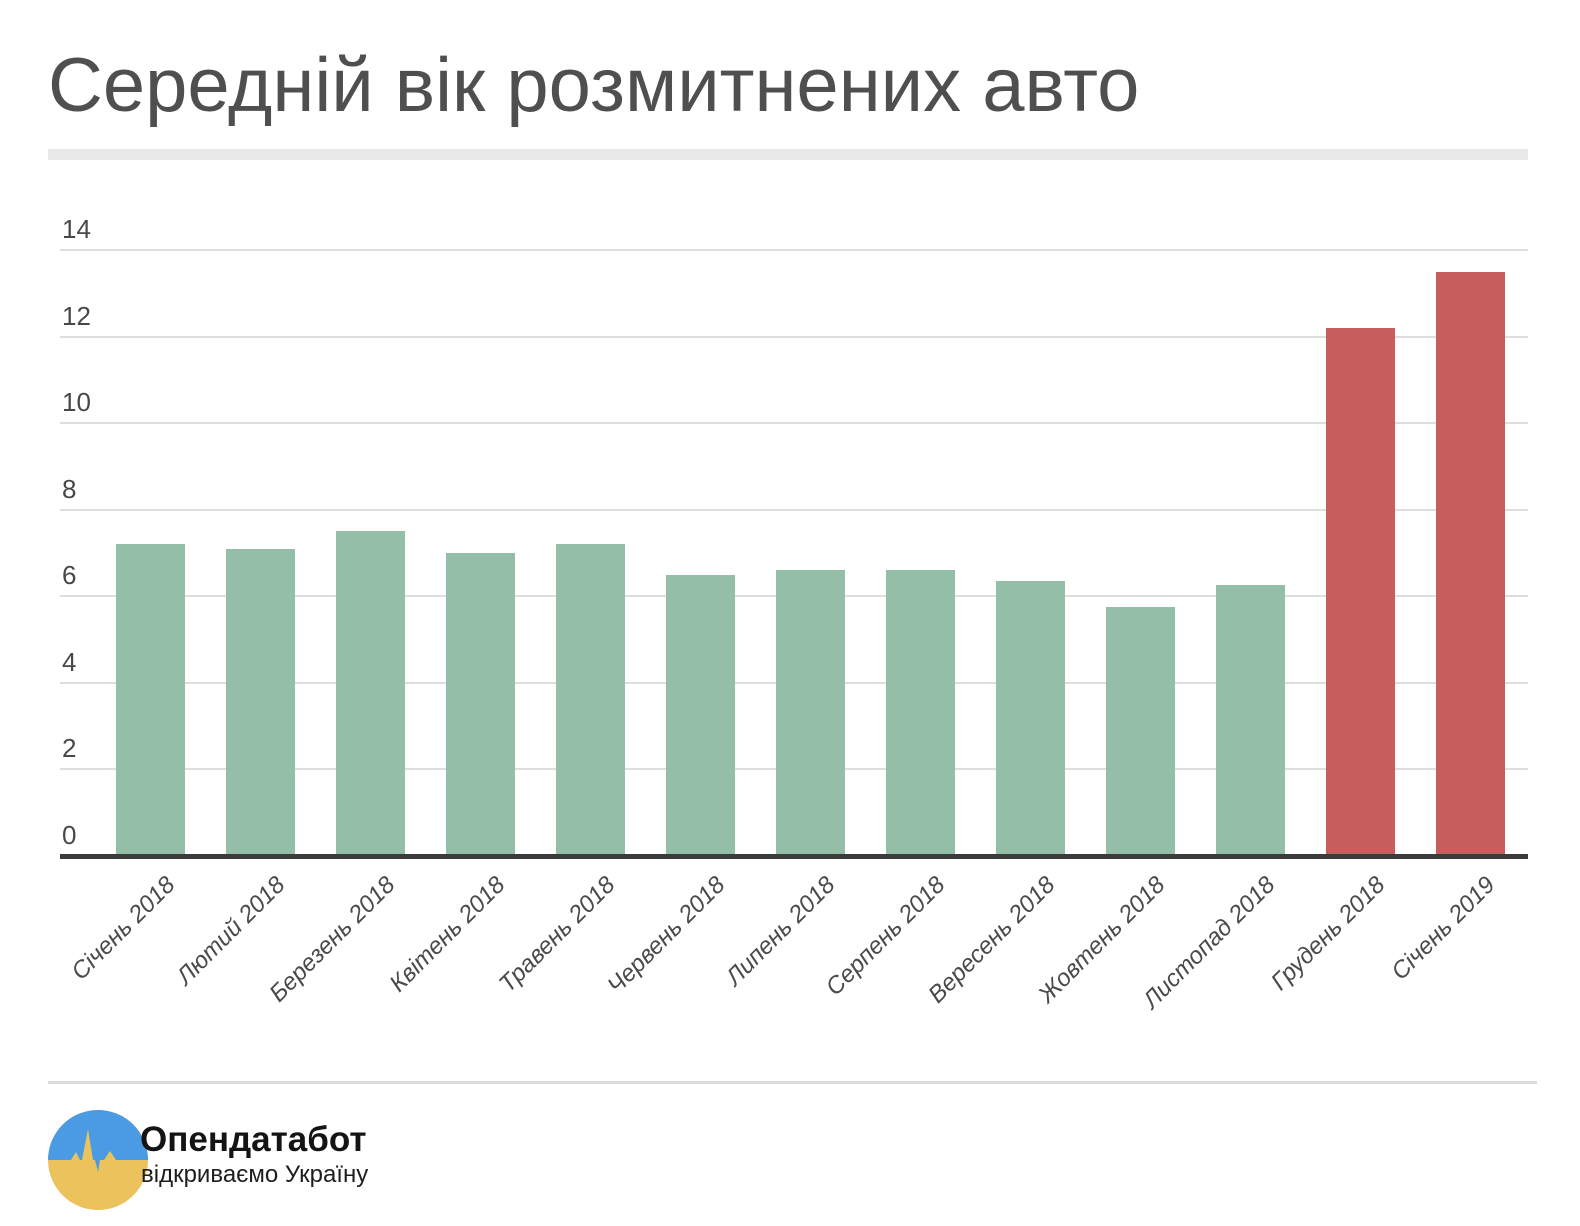 This screenshot has height=1226, width=1580. Describe the element at coordinates (557, 934) in the screenshot. I see `x-tick-label-Травень 2018: Травень 2018` at that location.